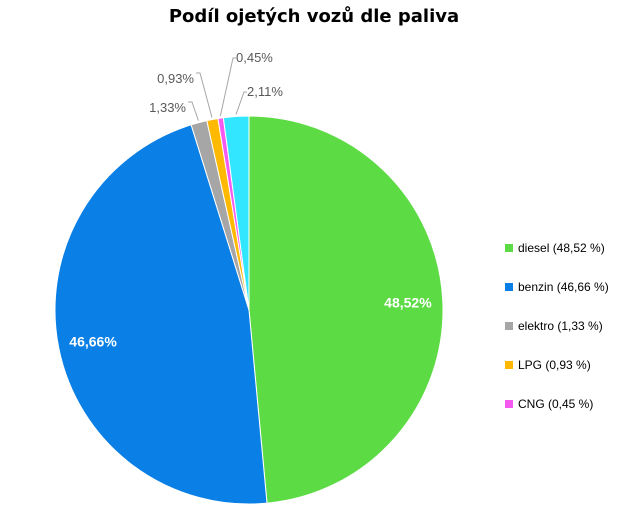 The height and width of the screenshot is (523, 628). I want to click on chart-title: Podíl ojetých vozů dle paliva, so click(314, 16).